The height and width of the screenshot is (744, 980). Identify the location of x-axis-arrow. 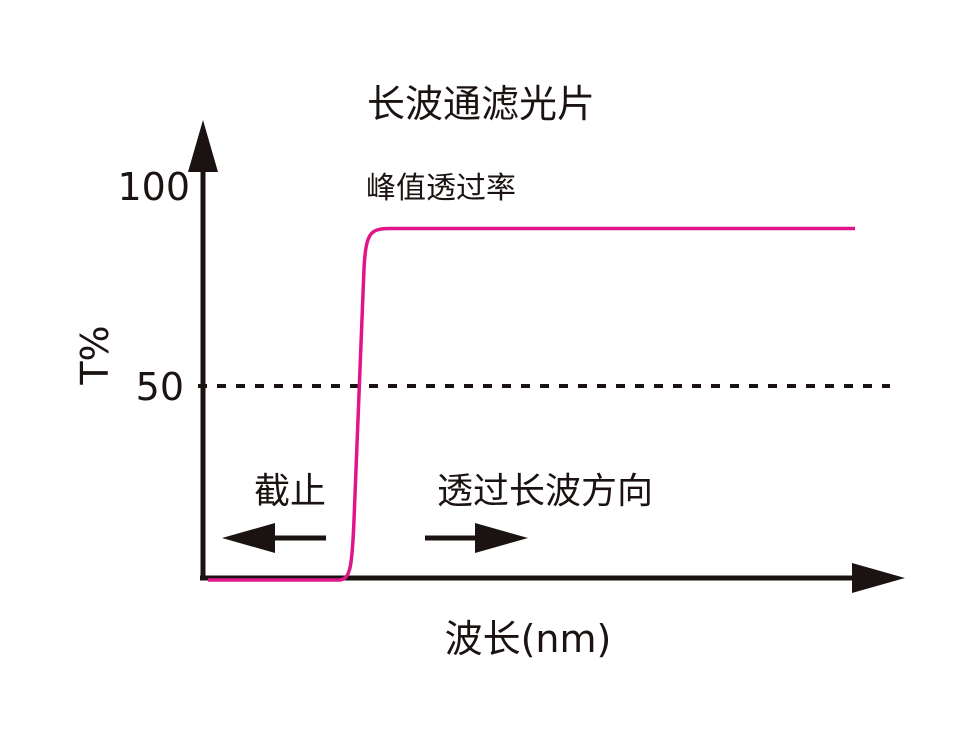
(878, 578).